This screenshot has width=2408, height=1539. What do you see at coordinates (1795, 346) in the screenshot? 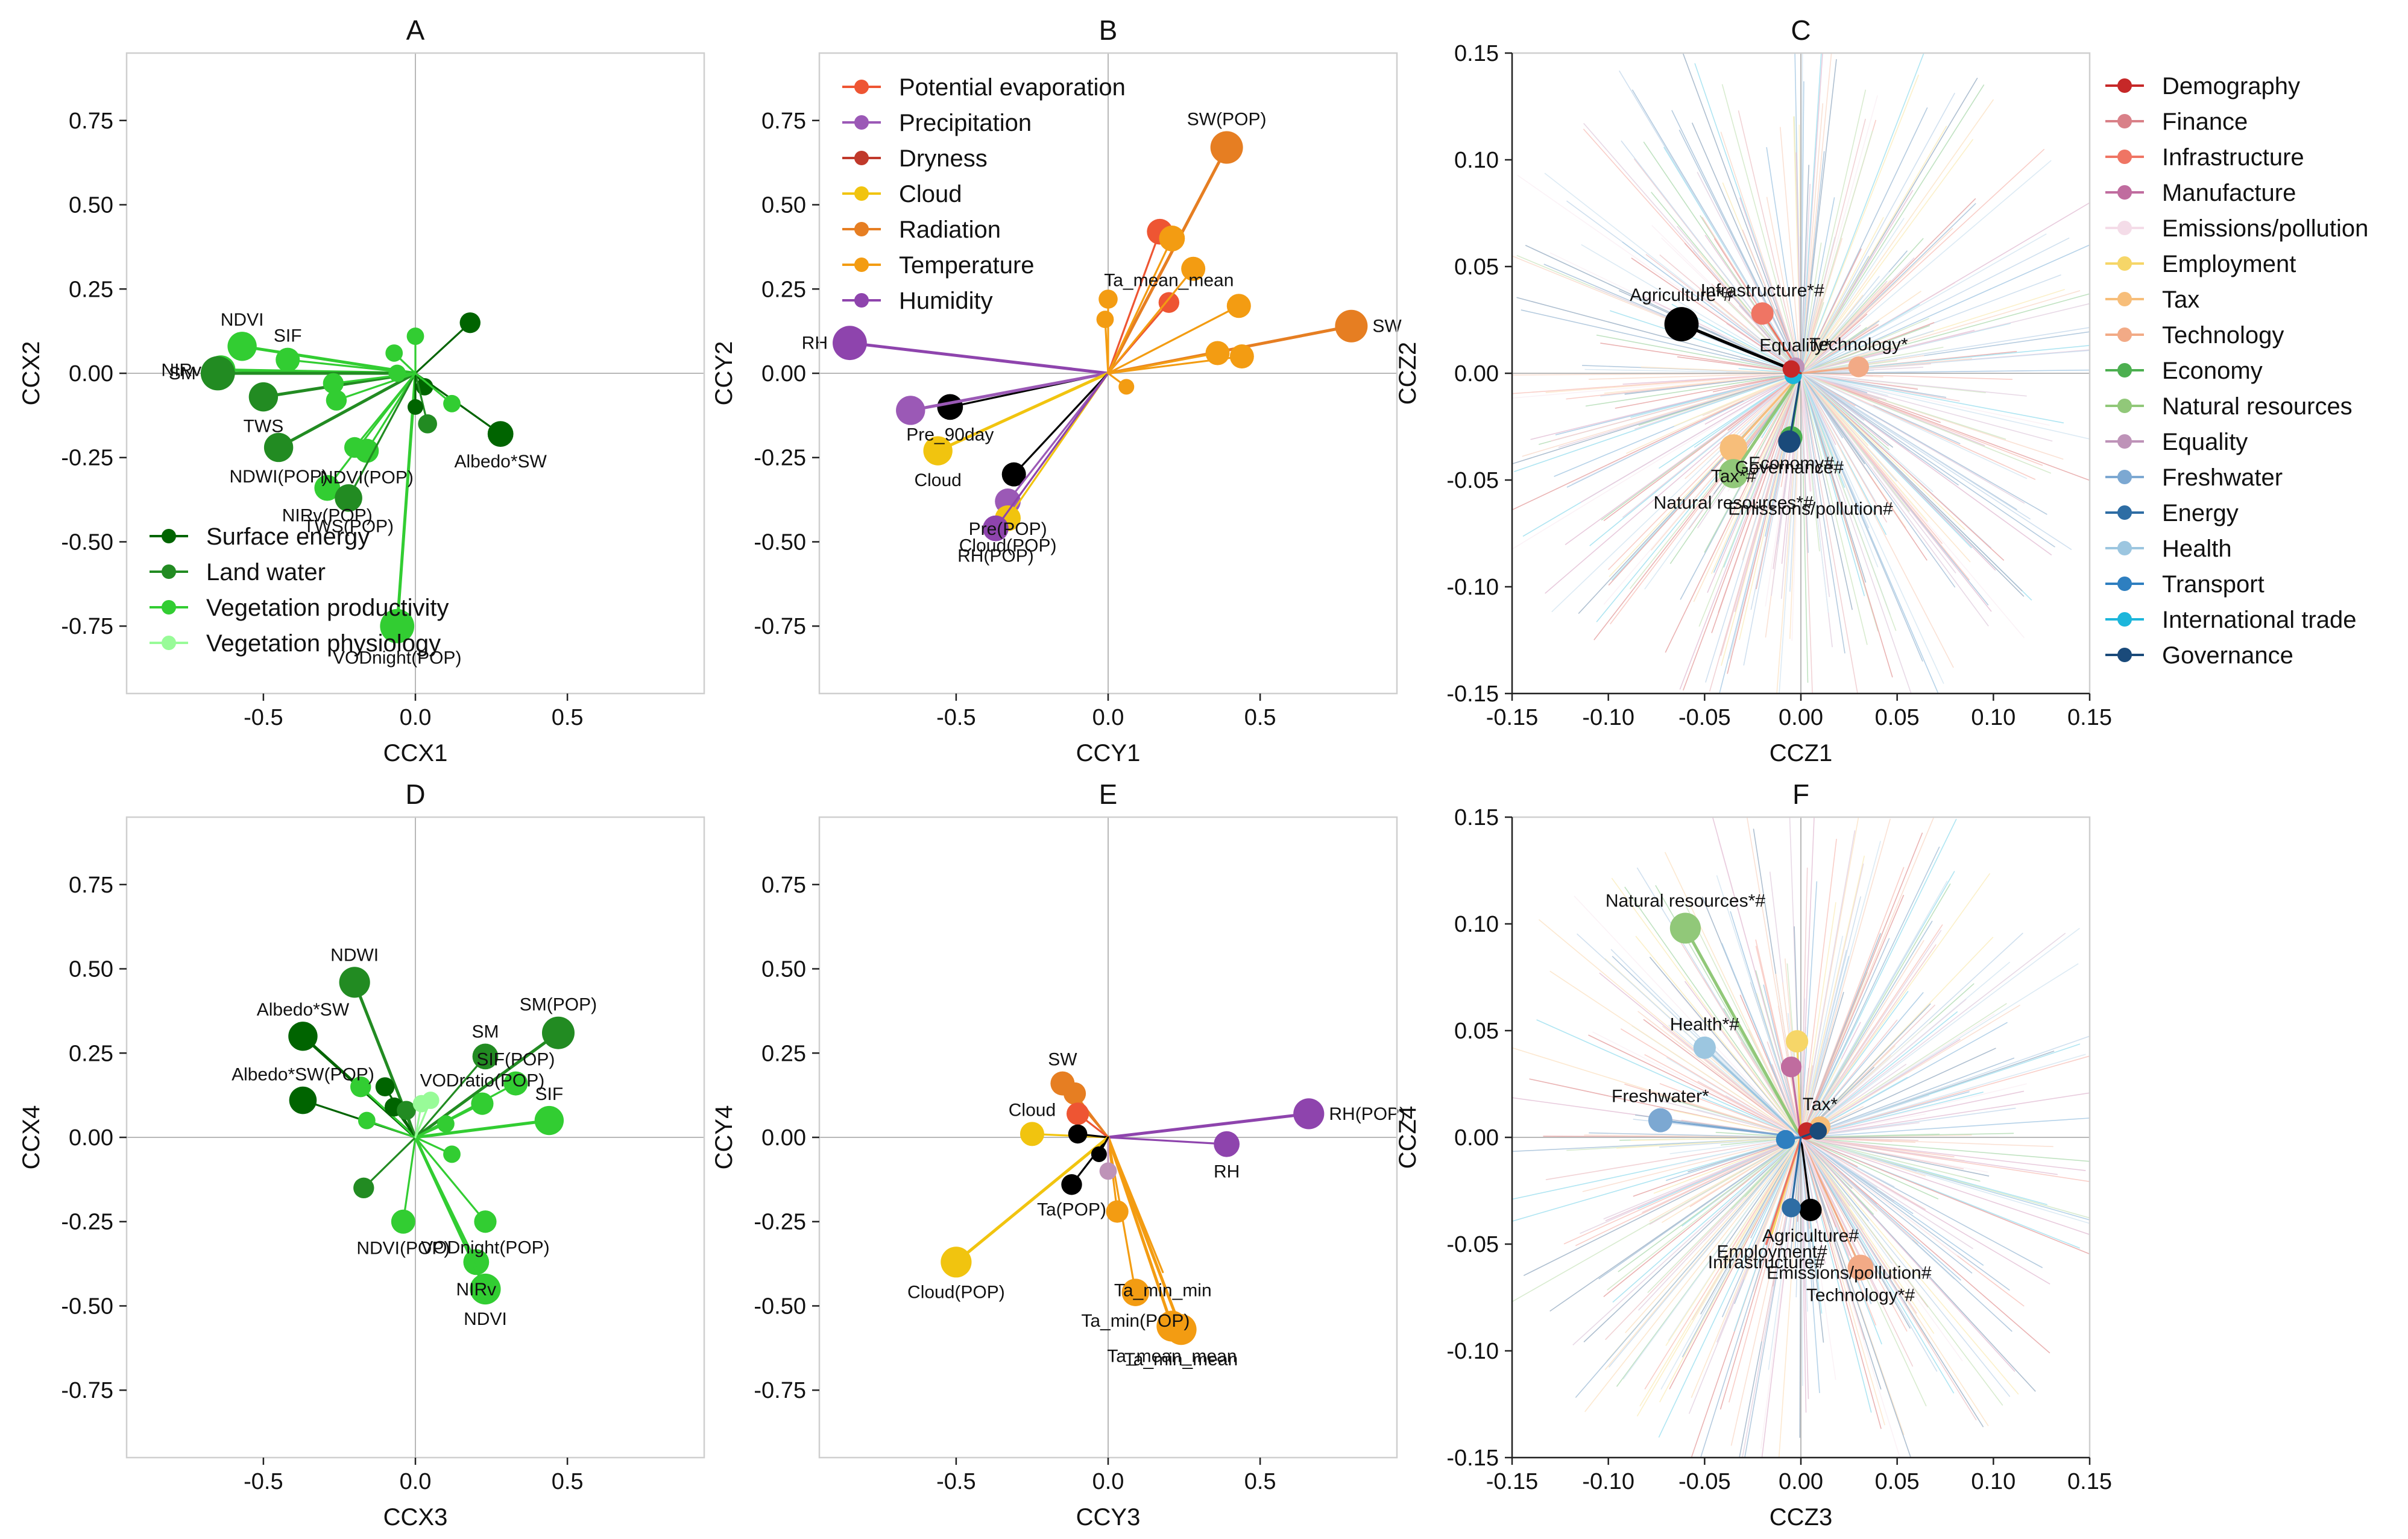
I see `point-label: Equality*` at bounding box center [1795, 346].